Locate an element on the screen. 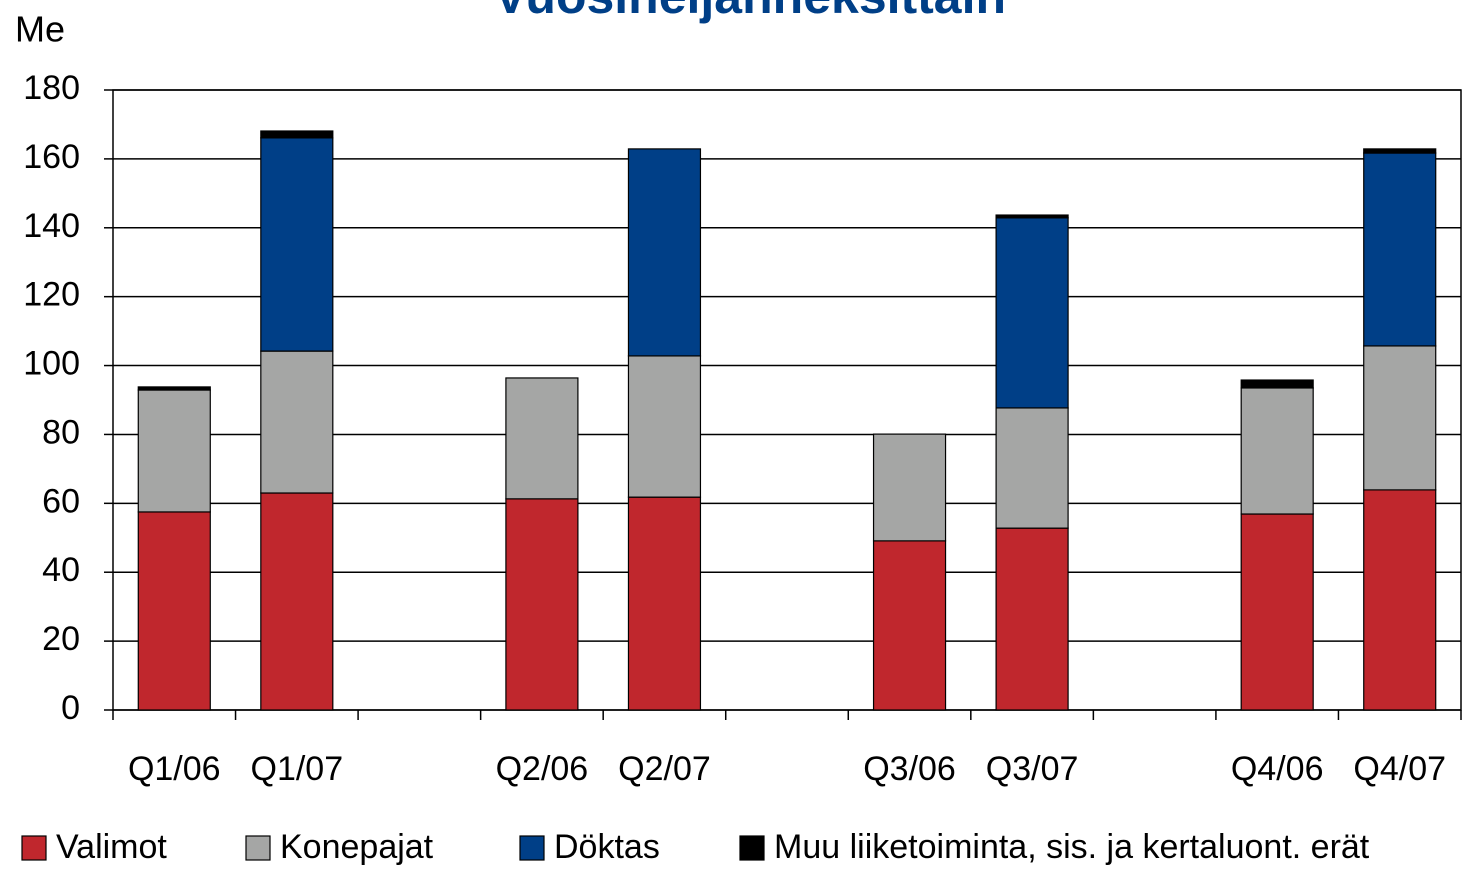  y-tick-label: 60 is located at coordinates (61, 501).